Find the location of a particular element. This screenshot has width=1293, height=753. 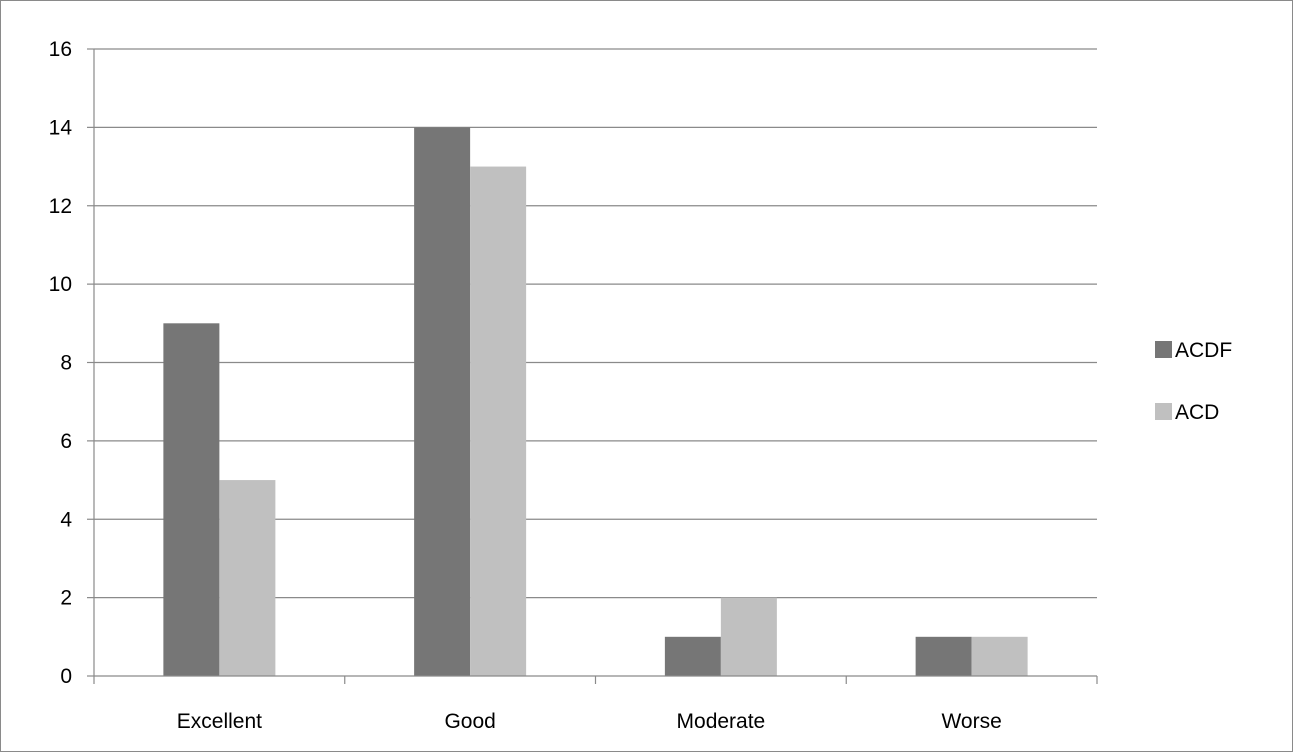

y-tick-label: 16 is located at coordinates (60, 49).